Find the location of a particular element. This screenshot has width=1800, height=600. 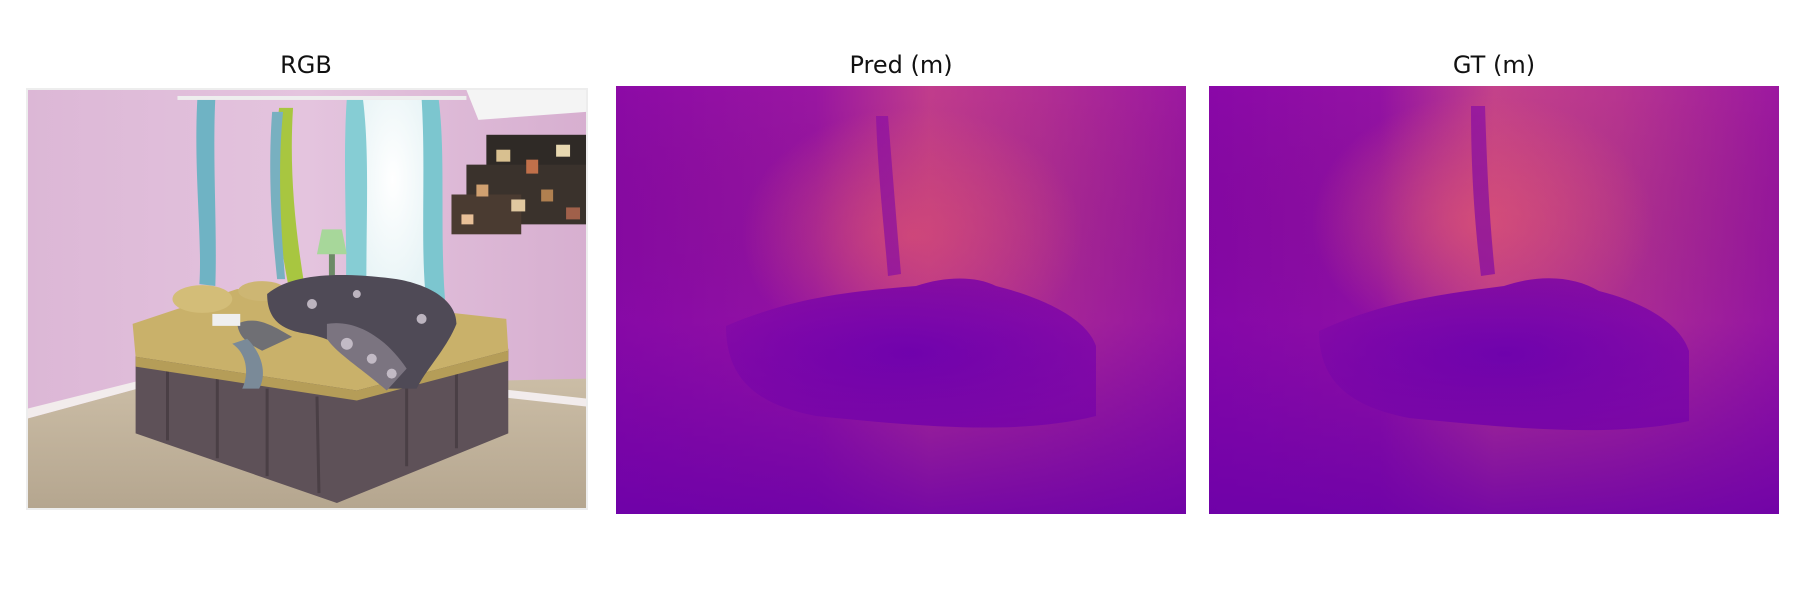

curtain-right-right is located at coordinates (434, 208).